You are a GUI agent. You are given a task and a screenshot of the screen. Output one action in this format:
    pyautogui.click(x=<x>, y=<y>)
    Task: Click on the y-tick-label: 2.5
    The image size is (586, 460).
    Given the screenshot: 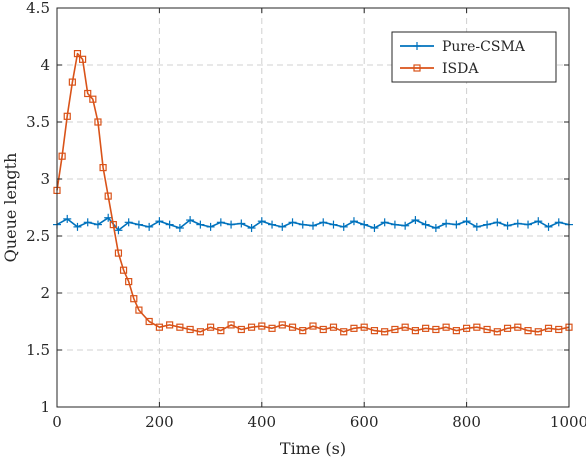 What is the action you would take?
    pyautogui.click(x=38, y=236)
    